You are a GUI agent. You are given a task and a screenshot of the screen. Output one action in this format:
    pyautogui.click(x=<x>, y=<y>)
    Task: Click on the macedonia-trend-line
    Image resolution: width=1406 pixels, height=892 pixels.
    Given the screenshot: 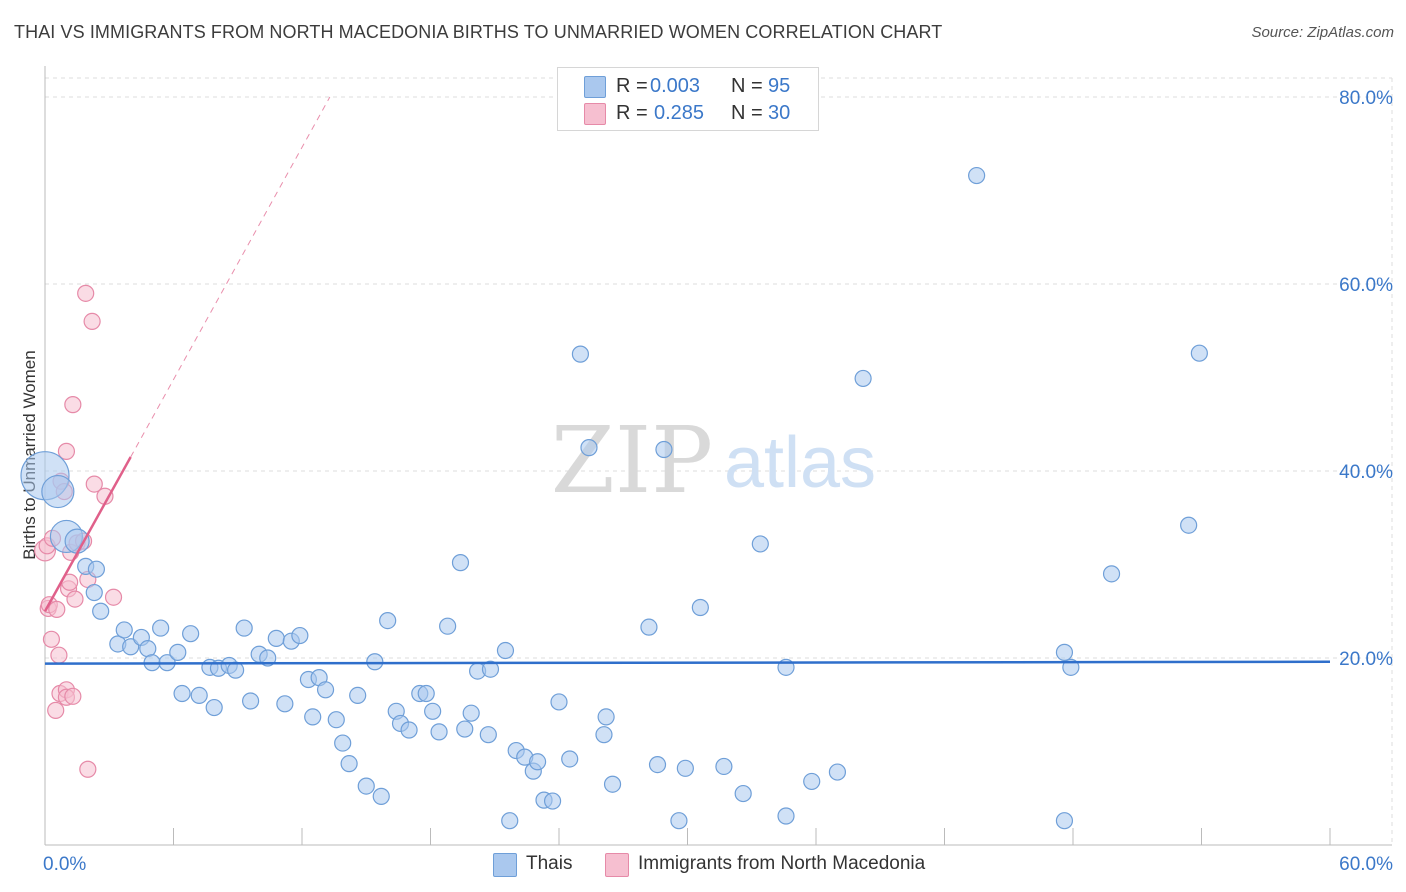 What is the action you would take?
    pyautogui.click(x=87, y=534)
    